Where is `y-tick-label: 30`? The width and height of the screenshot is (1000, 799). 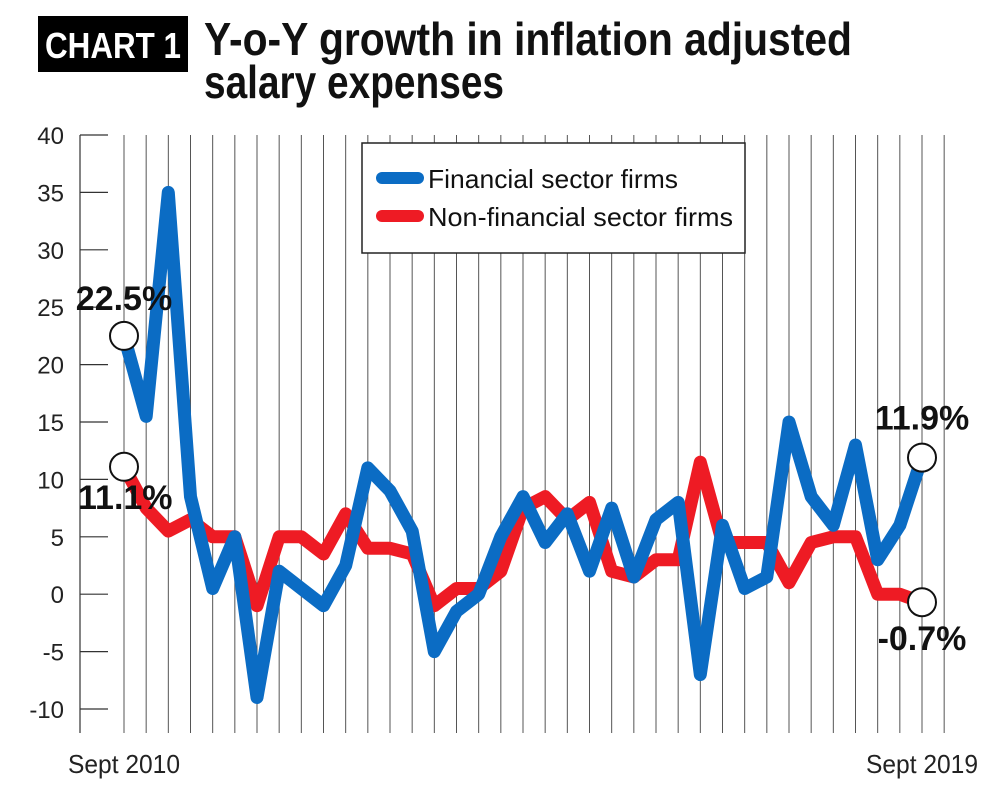 y-tick-label: 30 is located at coordinates (50, 251).